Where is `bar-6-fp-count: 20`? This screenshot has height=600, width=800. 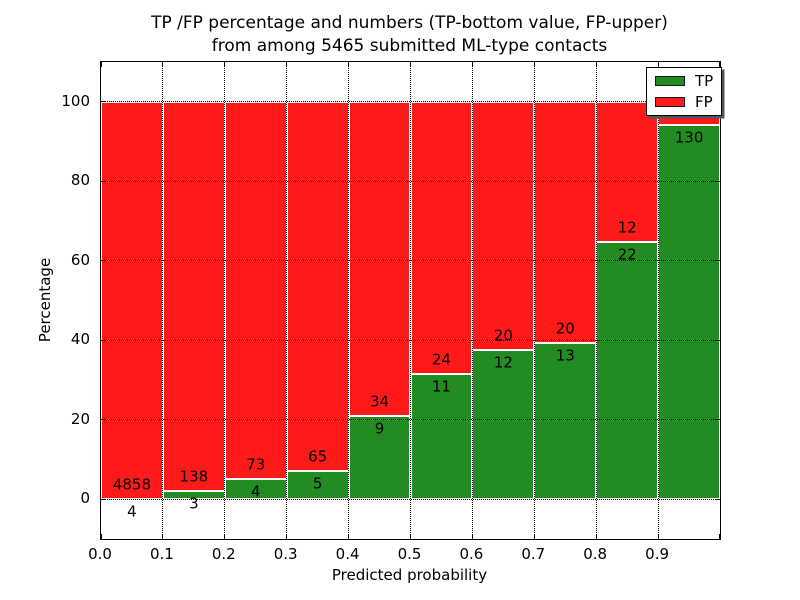
bar-6-fp-count: 20 is located at coordinates (503, 335).